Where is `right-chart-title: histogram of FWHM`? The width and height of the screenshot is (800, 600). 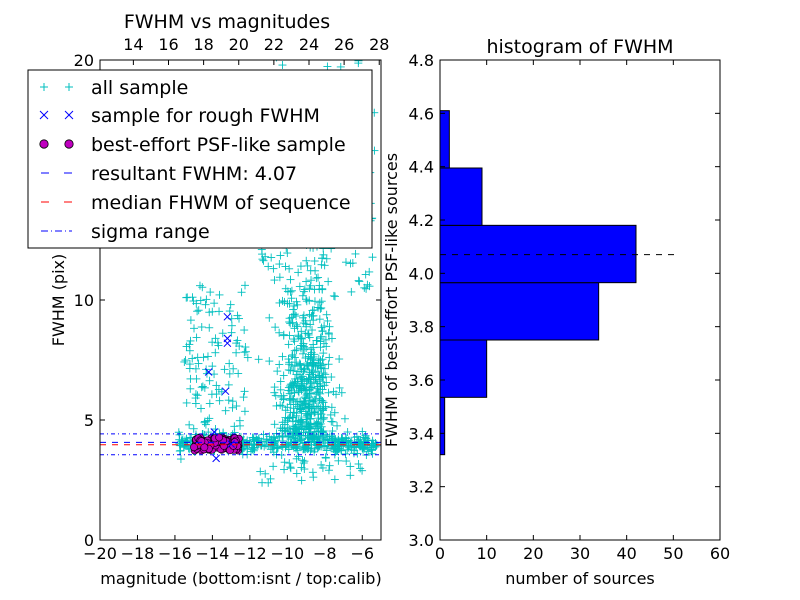
right-chart-title: histogram of FWHM is located at coordinates (579, 47).